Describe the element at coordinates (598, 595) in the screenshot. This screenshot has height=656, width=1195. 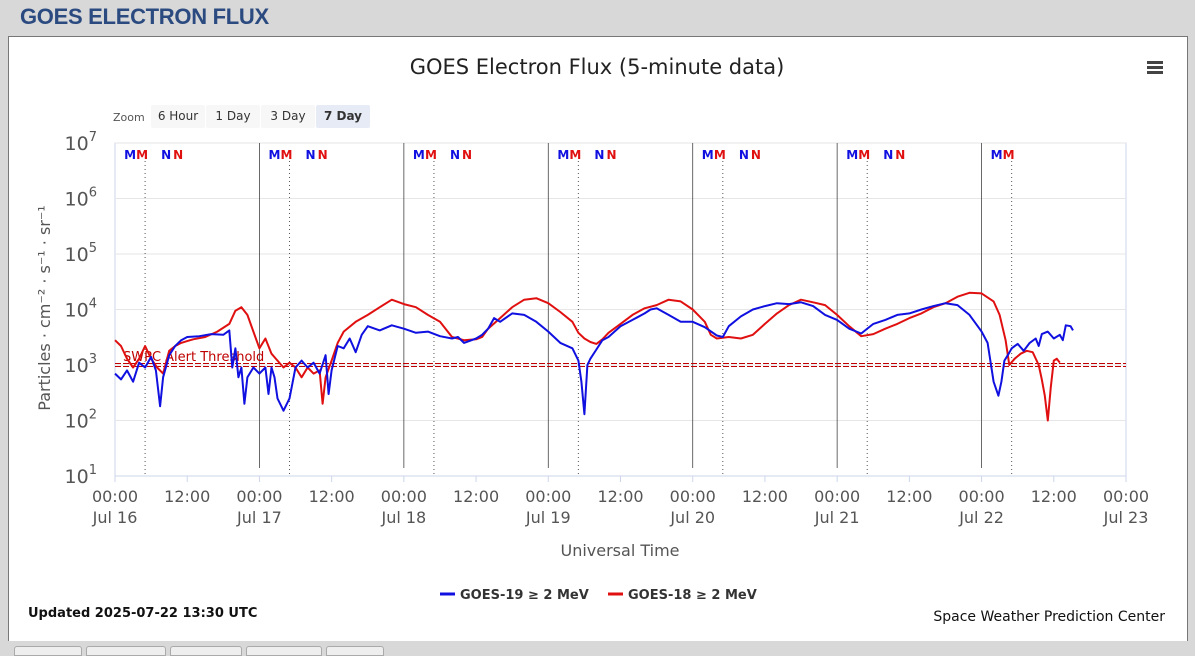
I see `legend: GOES-19 ≥ 2 MeV GOES-18 ≥ 2 MeV` at that location.